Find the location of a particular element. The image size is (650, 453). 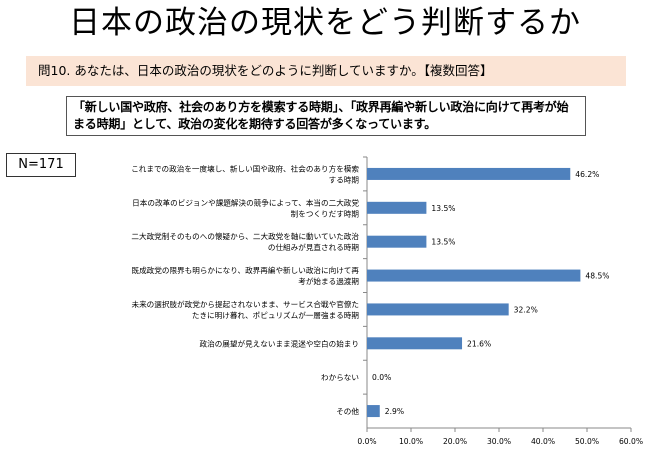

page-title: 日本の政治の現状をどう判断するか is located at coordinates (325, 23).